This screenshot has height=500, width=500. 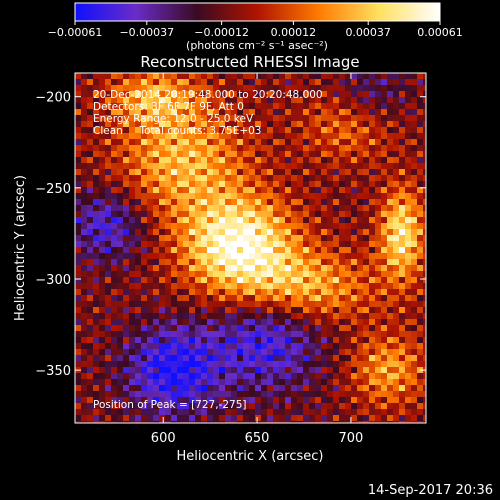 I want to click on x-tick-label: 650, so click(x=257, y=438).